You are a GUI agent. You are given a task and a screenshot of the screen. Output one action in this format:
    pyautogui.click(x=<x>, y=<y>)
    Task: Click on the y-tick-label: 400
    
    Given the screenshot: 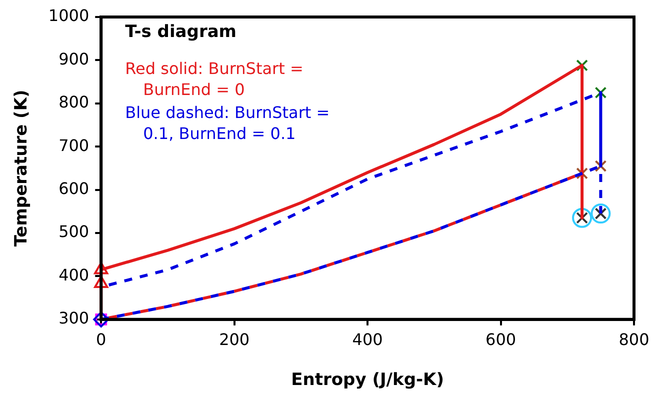 What is the action you would take?
    pyautogui.click(x=74, y=274)
    